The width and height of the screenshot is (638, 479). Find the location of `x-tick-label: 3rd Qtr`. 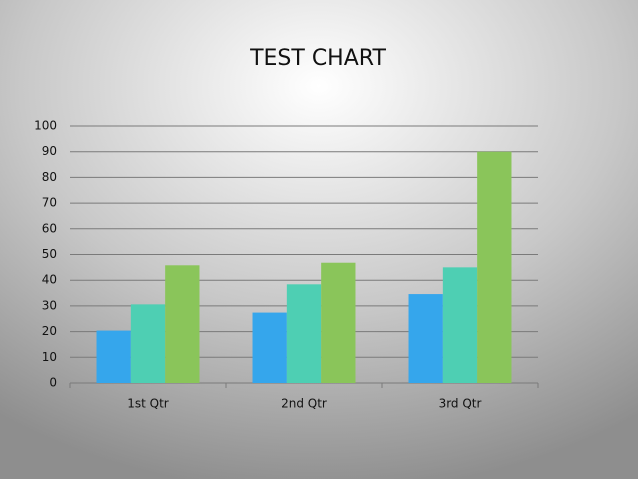

x-tick-label: 3rd Qtr is located at coordinates (460, 404).